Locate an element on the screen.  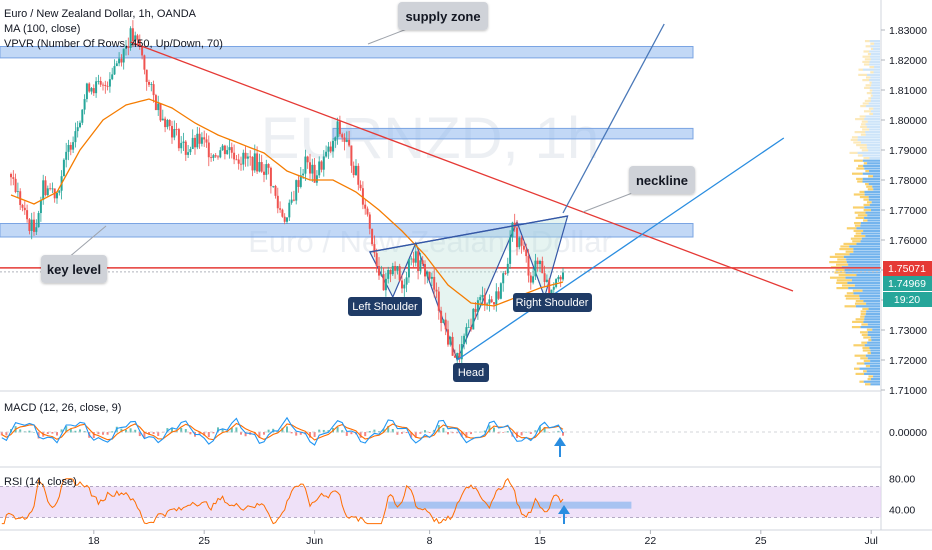
volume-profile is located at coordinates (854, 213).